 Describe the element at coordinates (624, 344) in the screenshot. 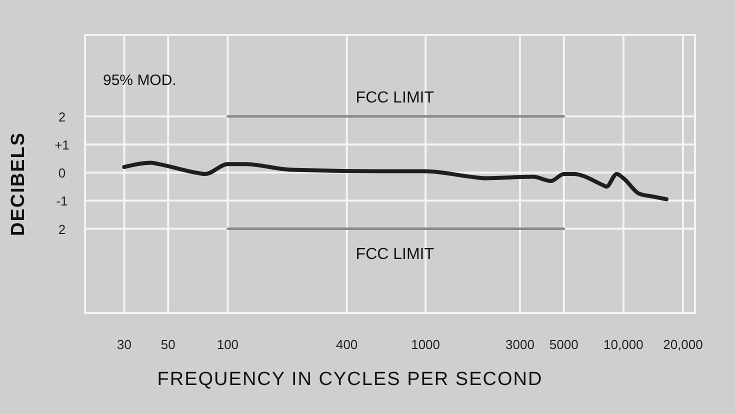

I see `x-tick-label: 10,000` at that location.